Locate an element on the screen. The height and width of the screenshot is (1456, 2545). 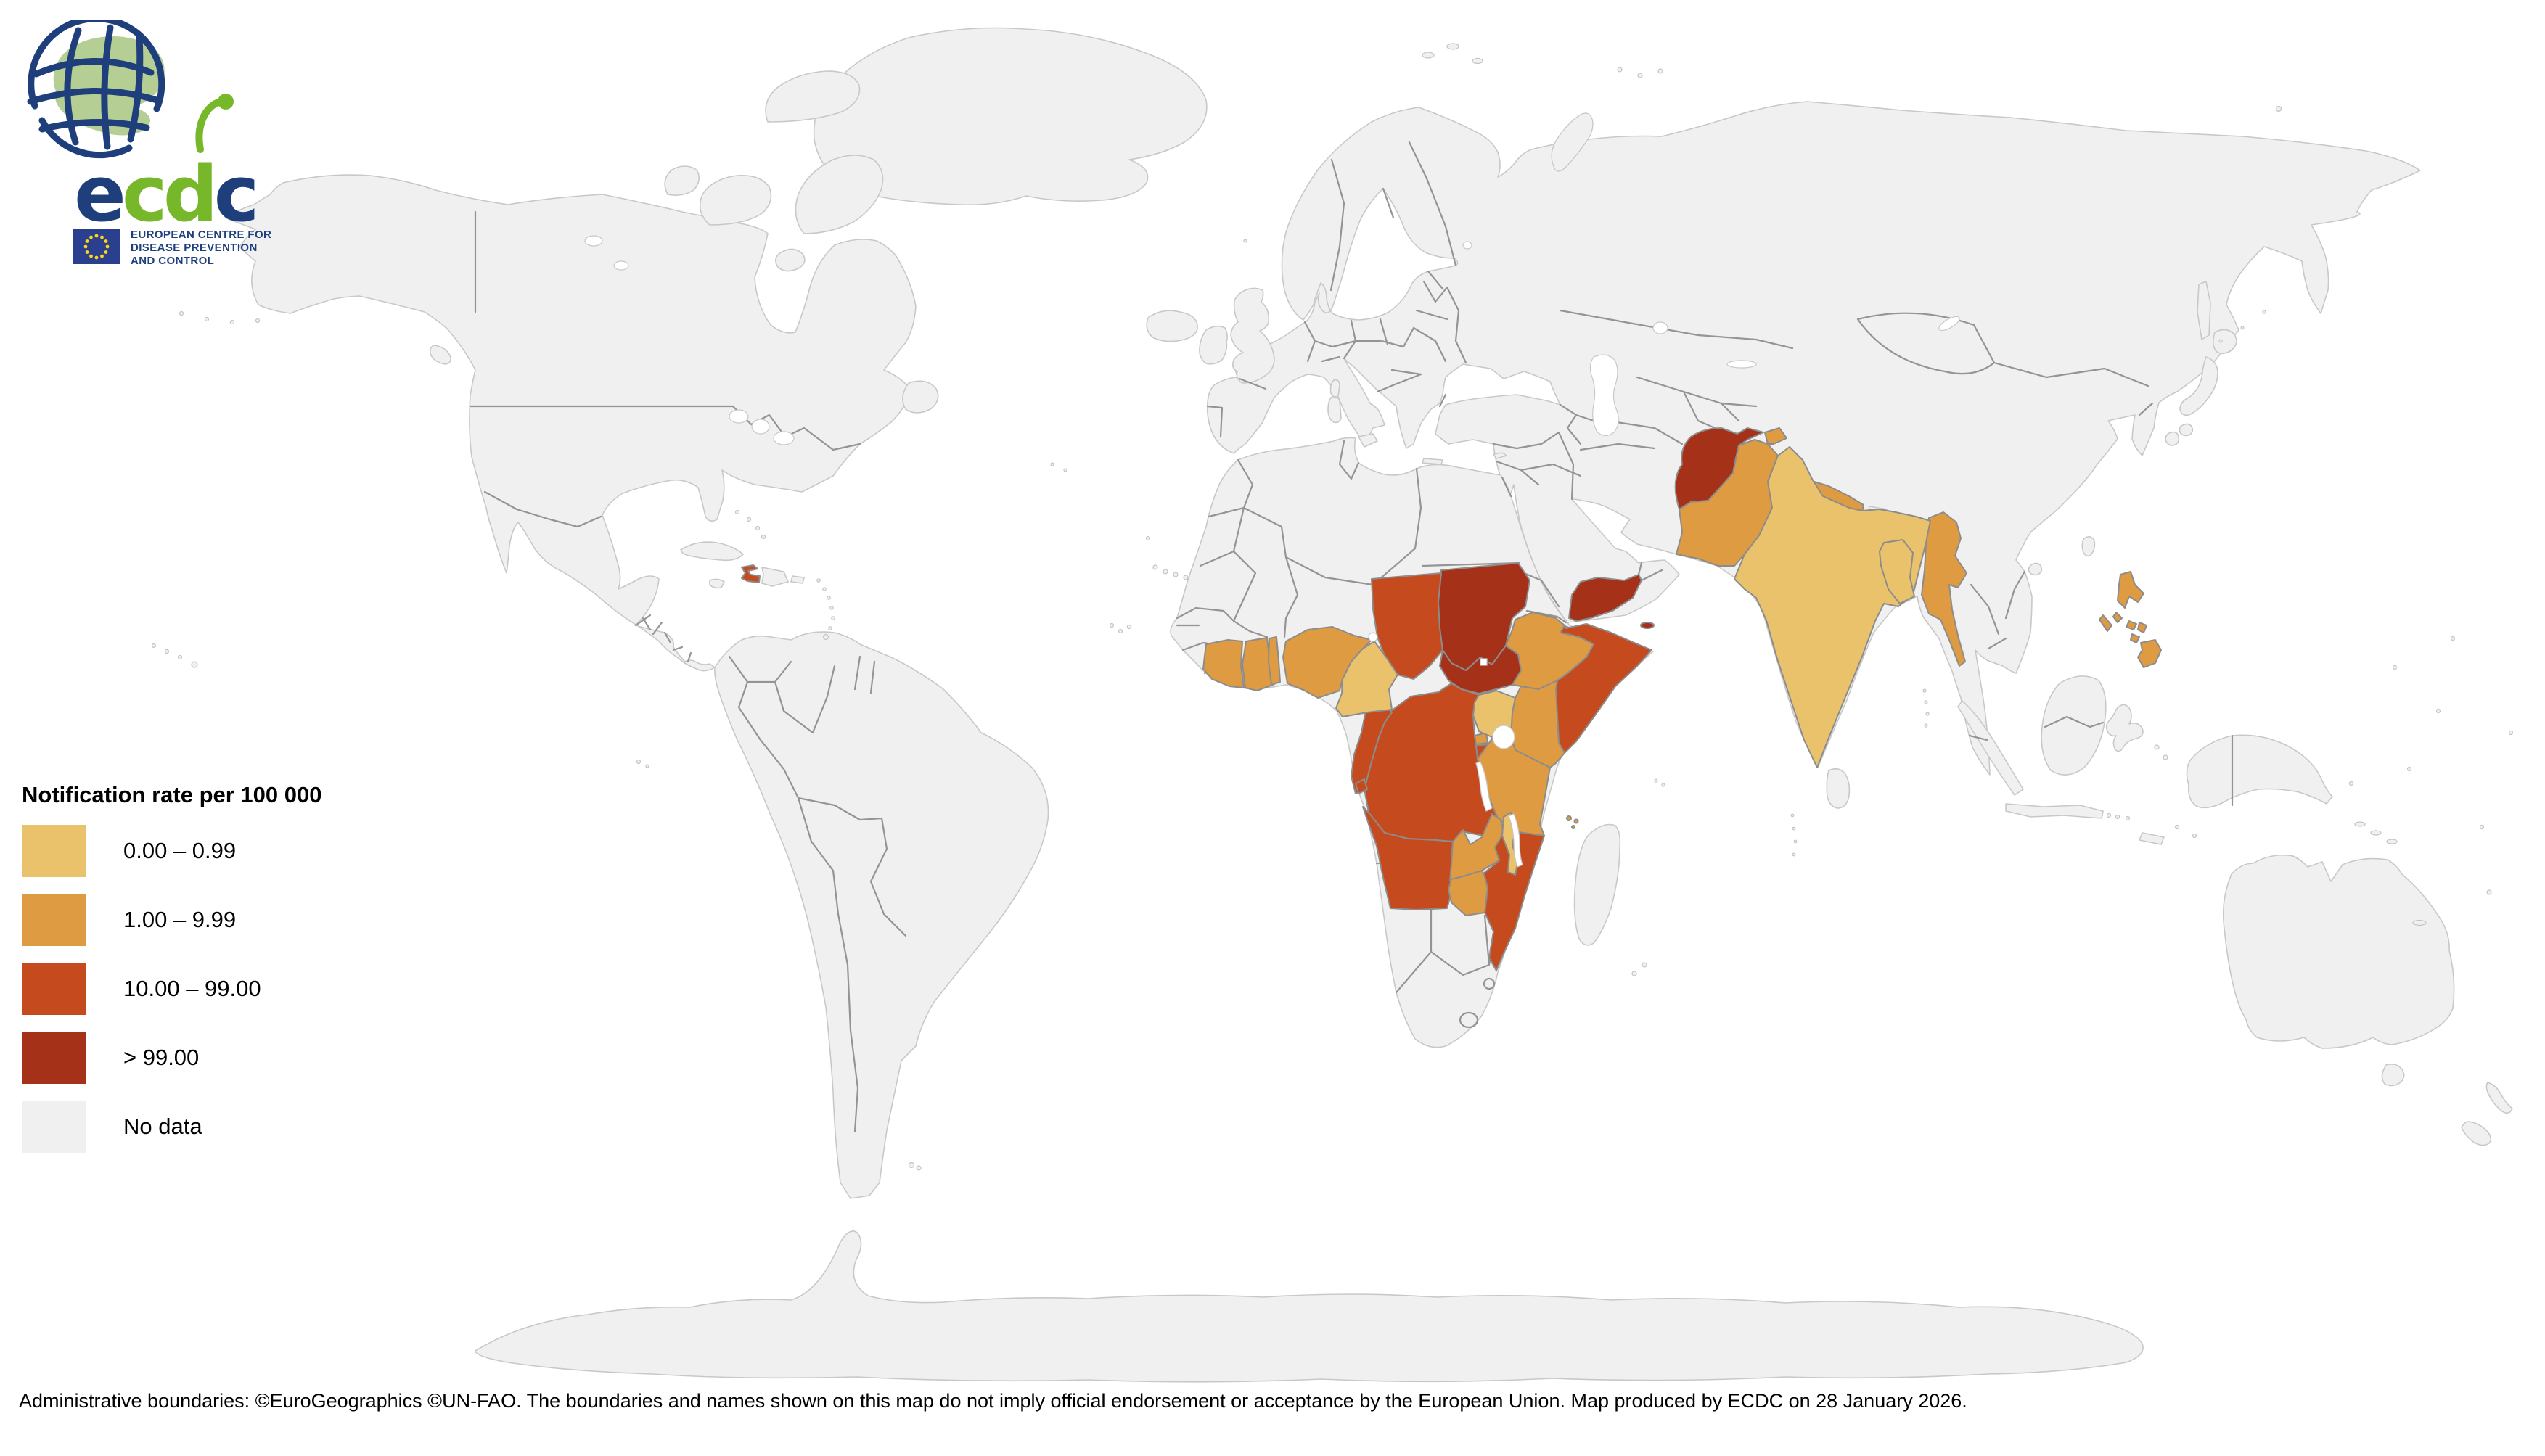
legend-row-1: 1.00 – 9.99 is located at coordinates (172, 920).